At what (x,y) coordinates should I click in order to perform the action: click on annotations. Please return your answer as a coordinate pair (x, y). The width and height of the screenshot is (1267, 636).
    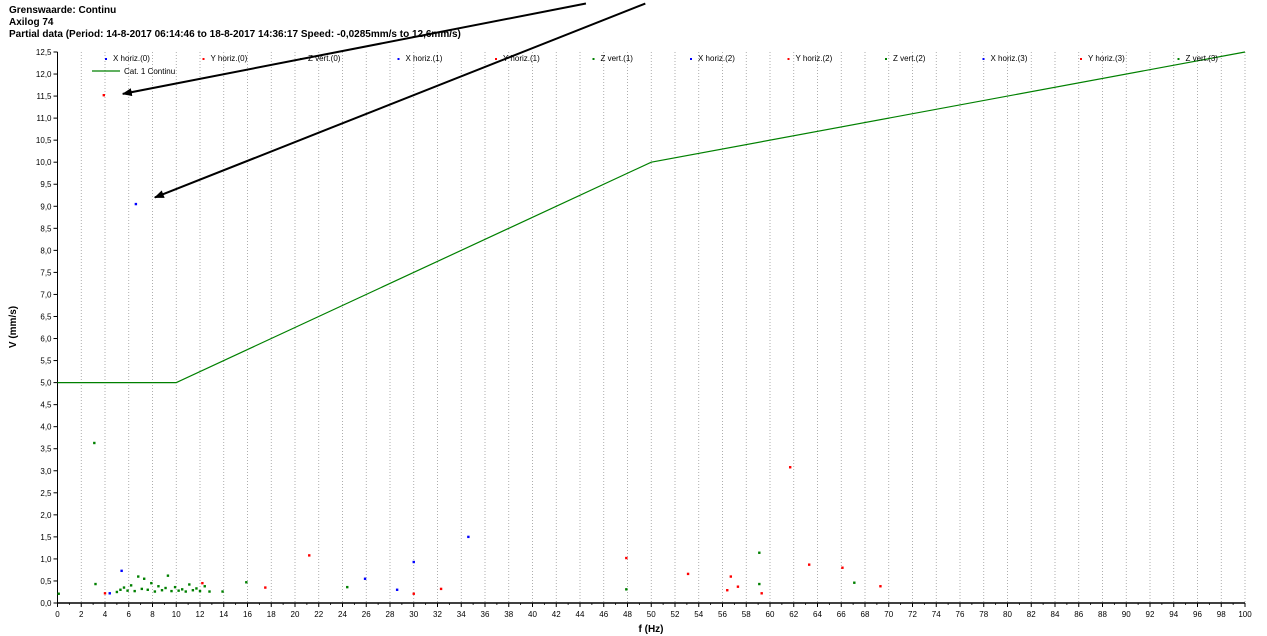
    Looking at the image, I should click on (383, 100).